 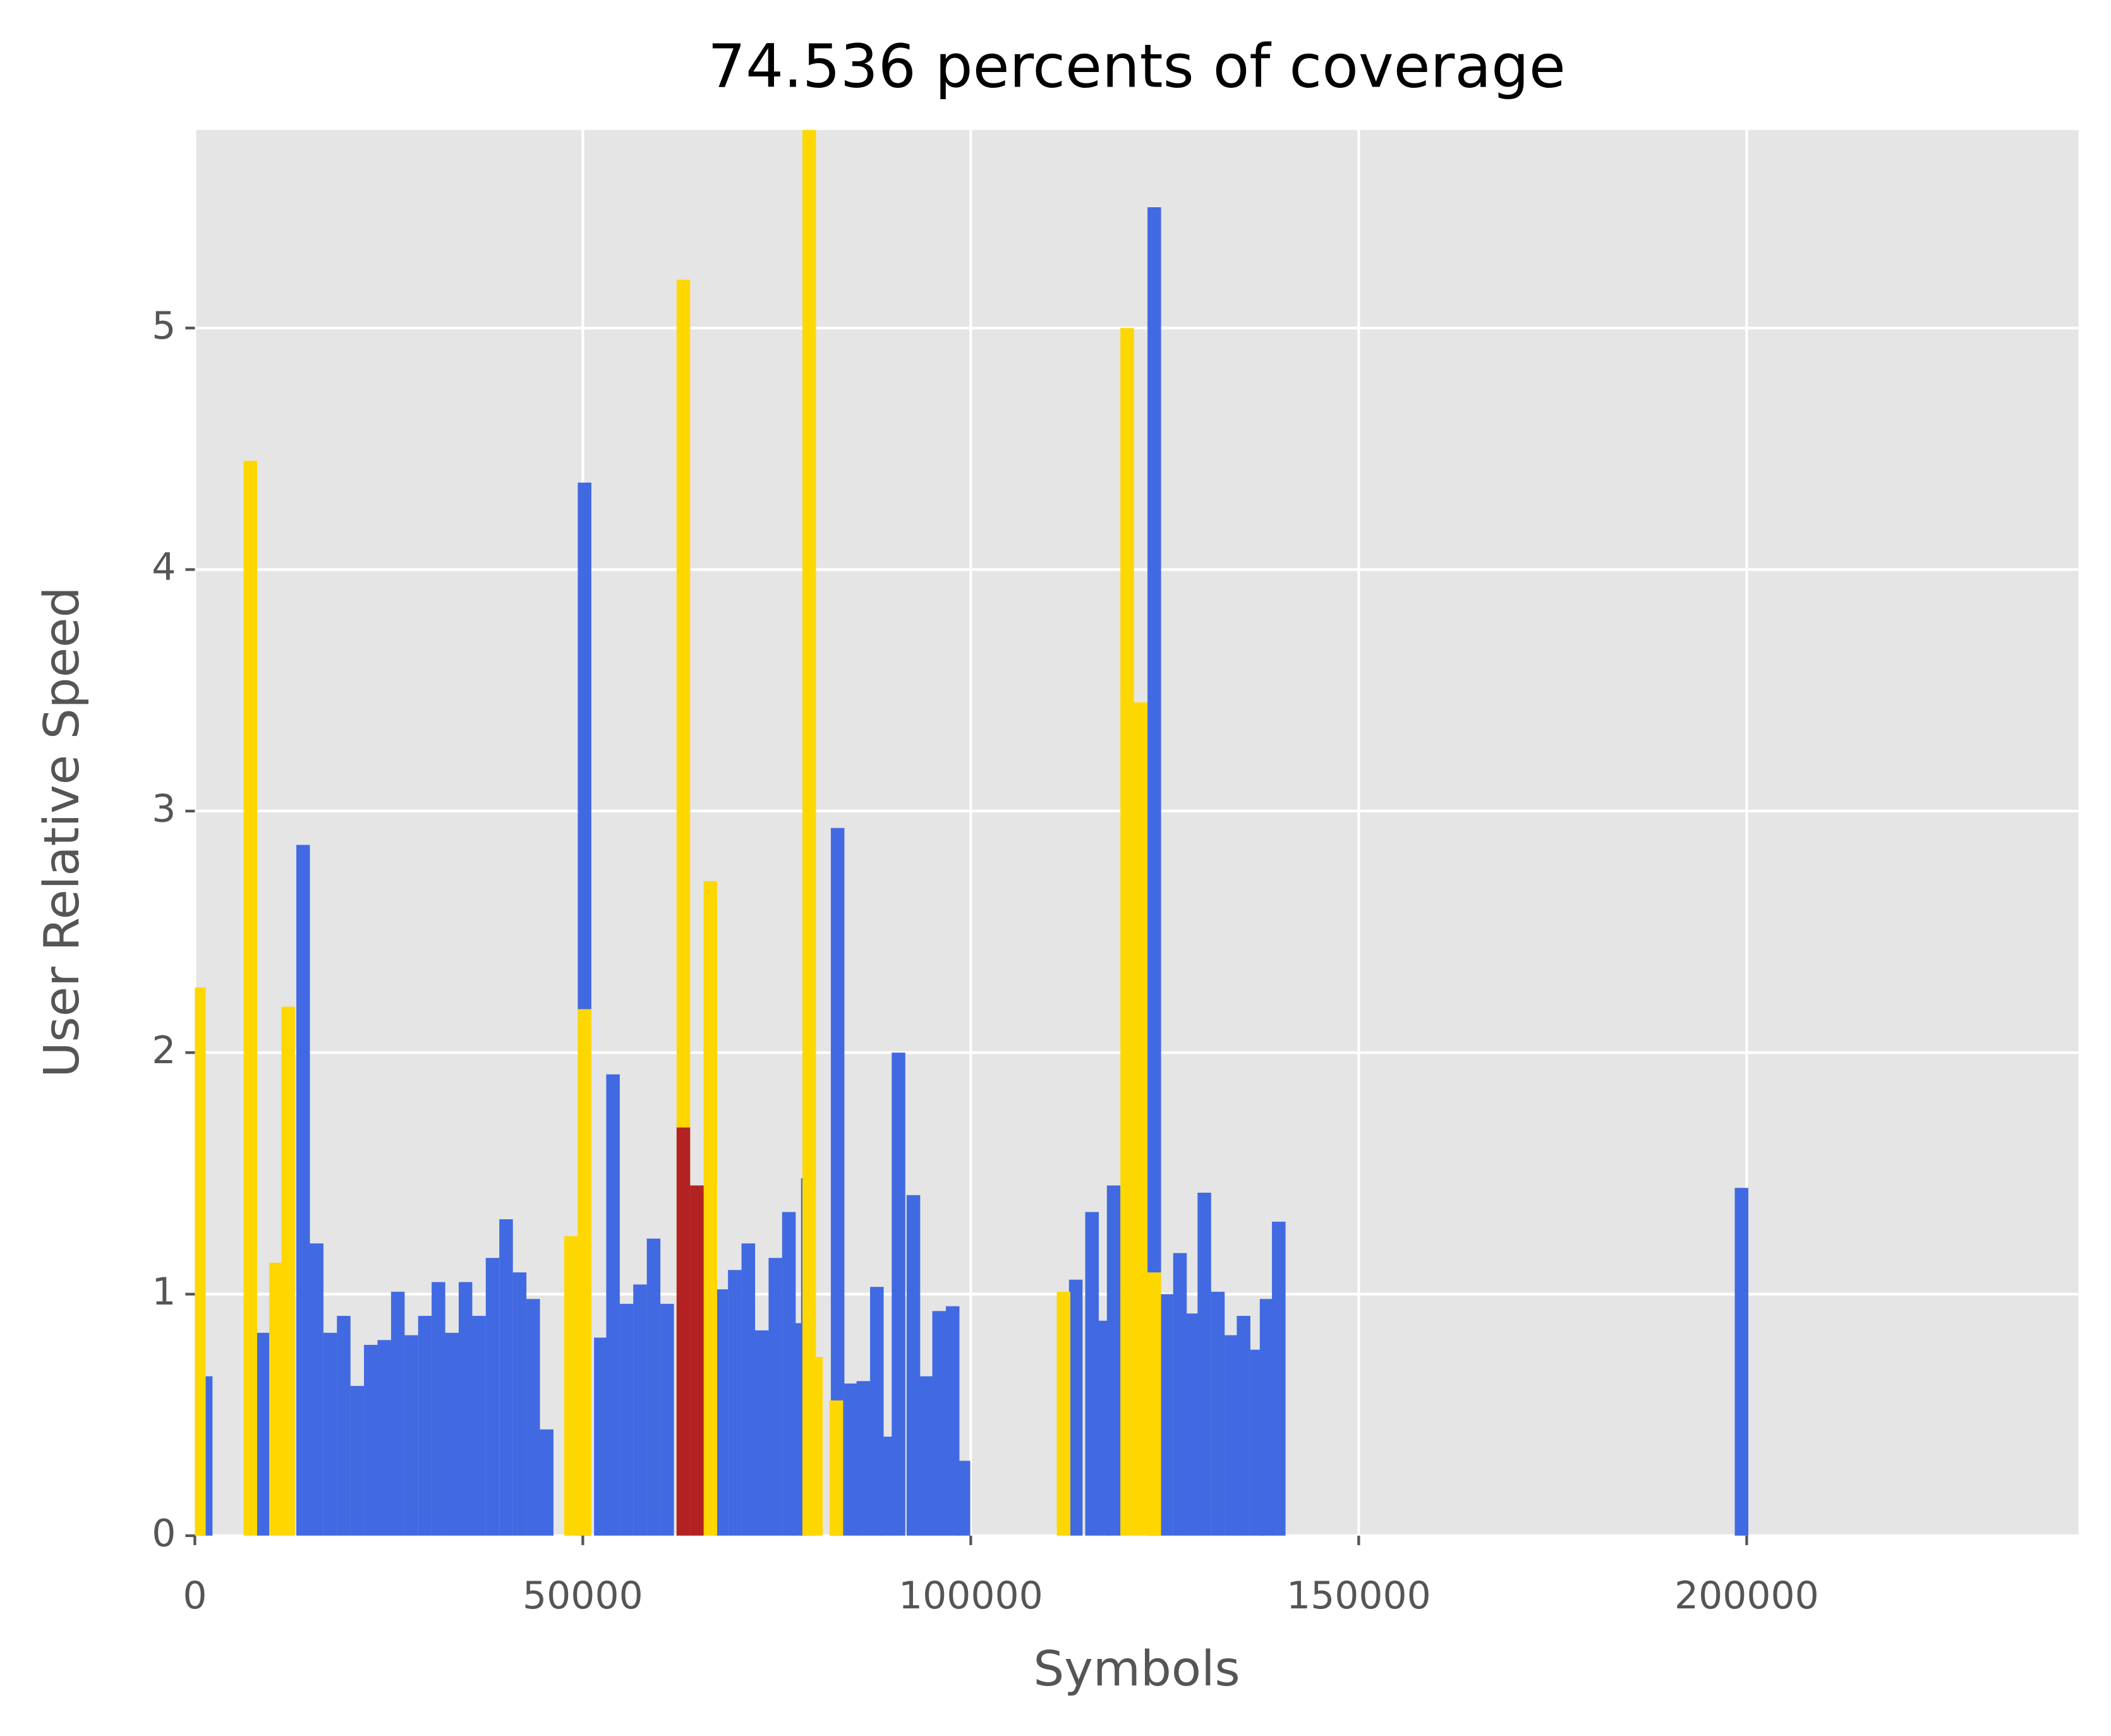 What do you see at coordinates (164, 567) in the screenshot?
I see `y-tick-label: 4` at bounding box center [164, 567].